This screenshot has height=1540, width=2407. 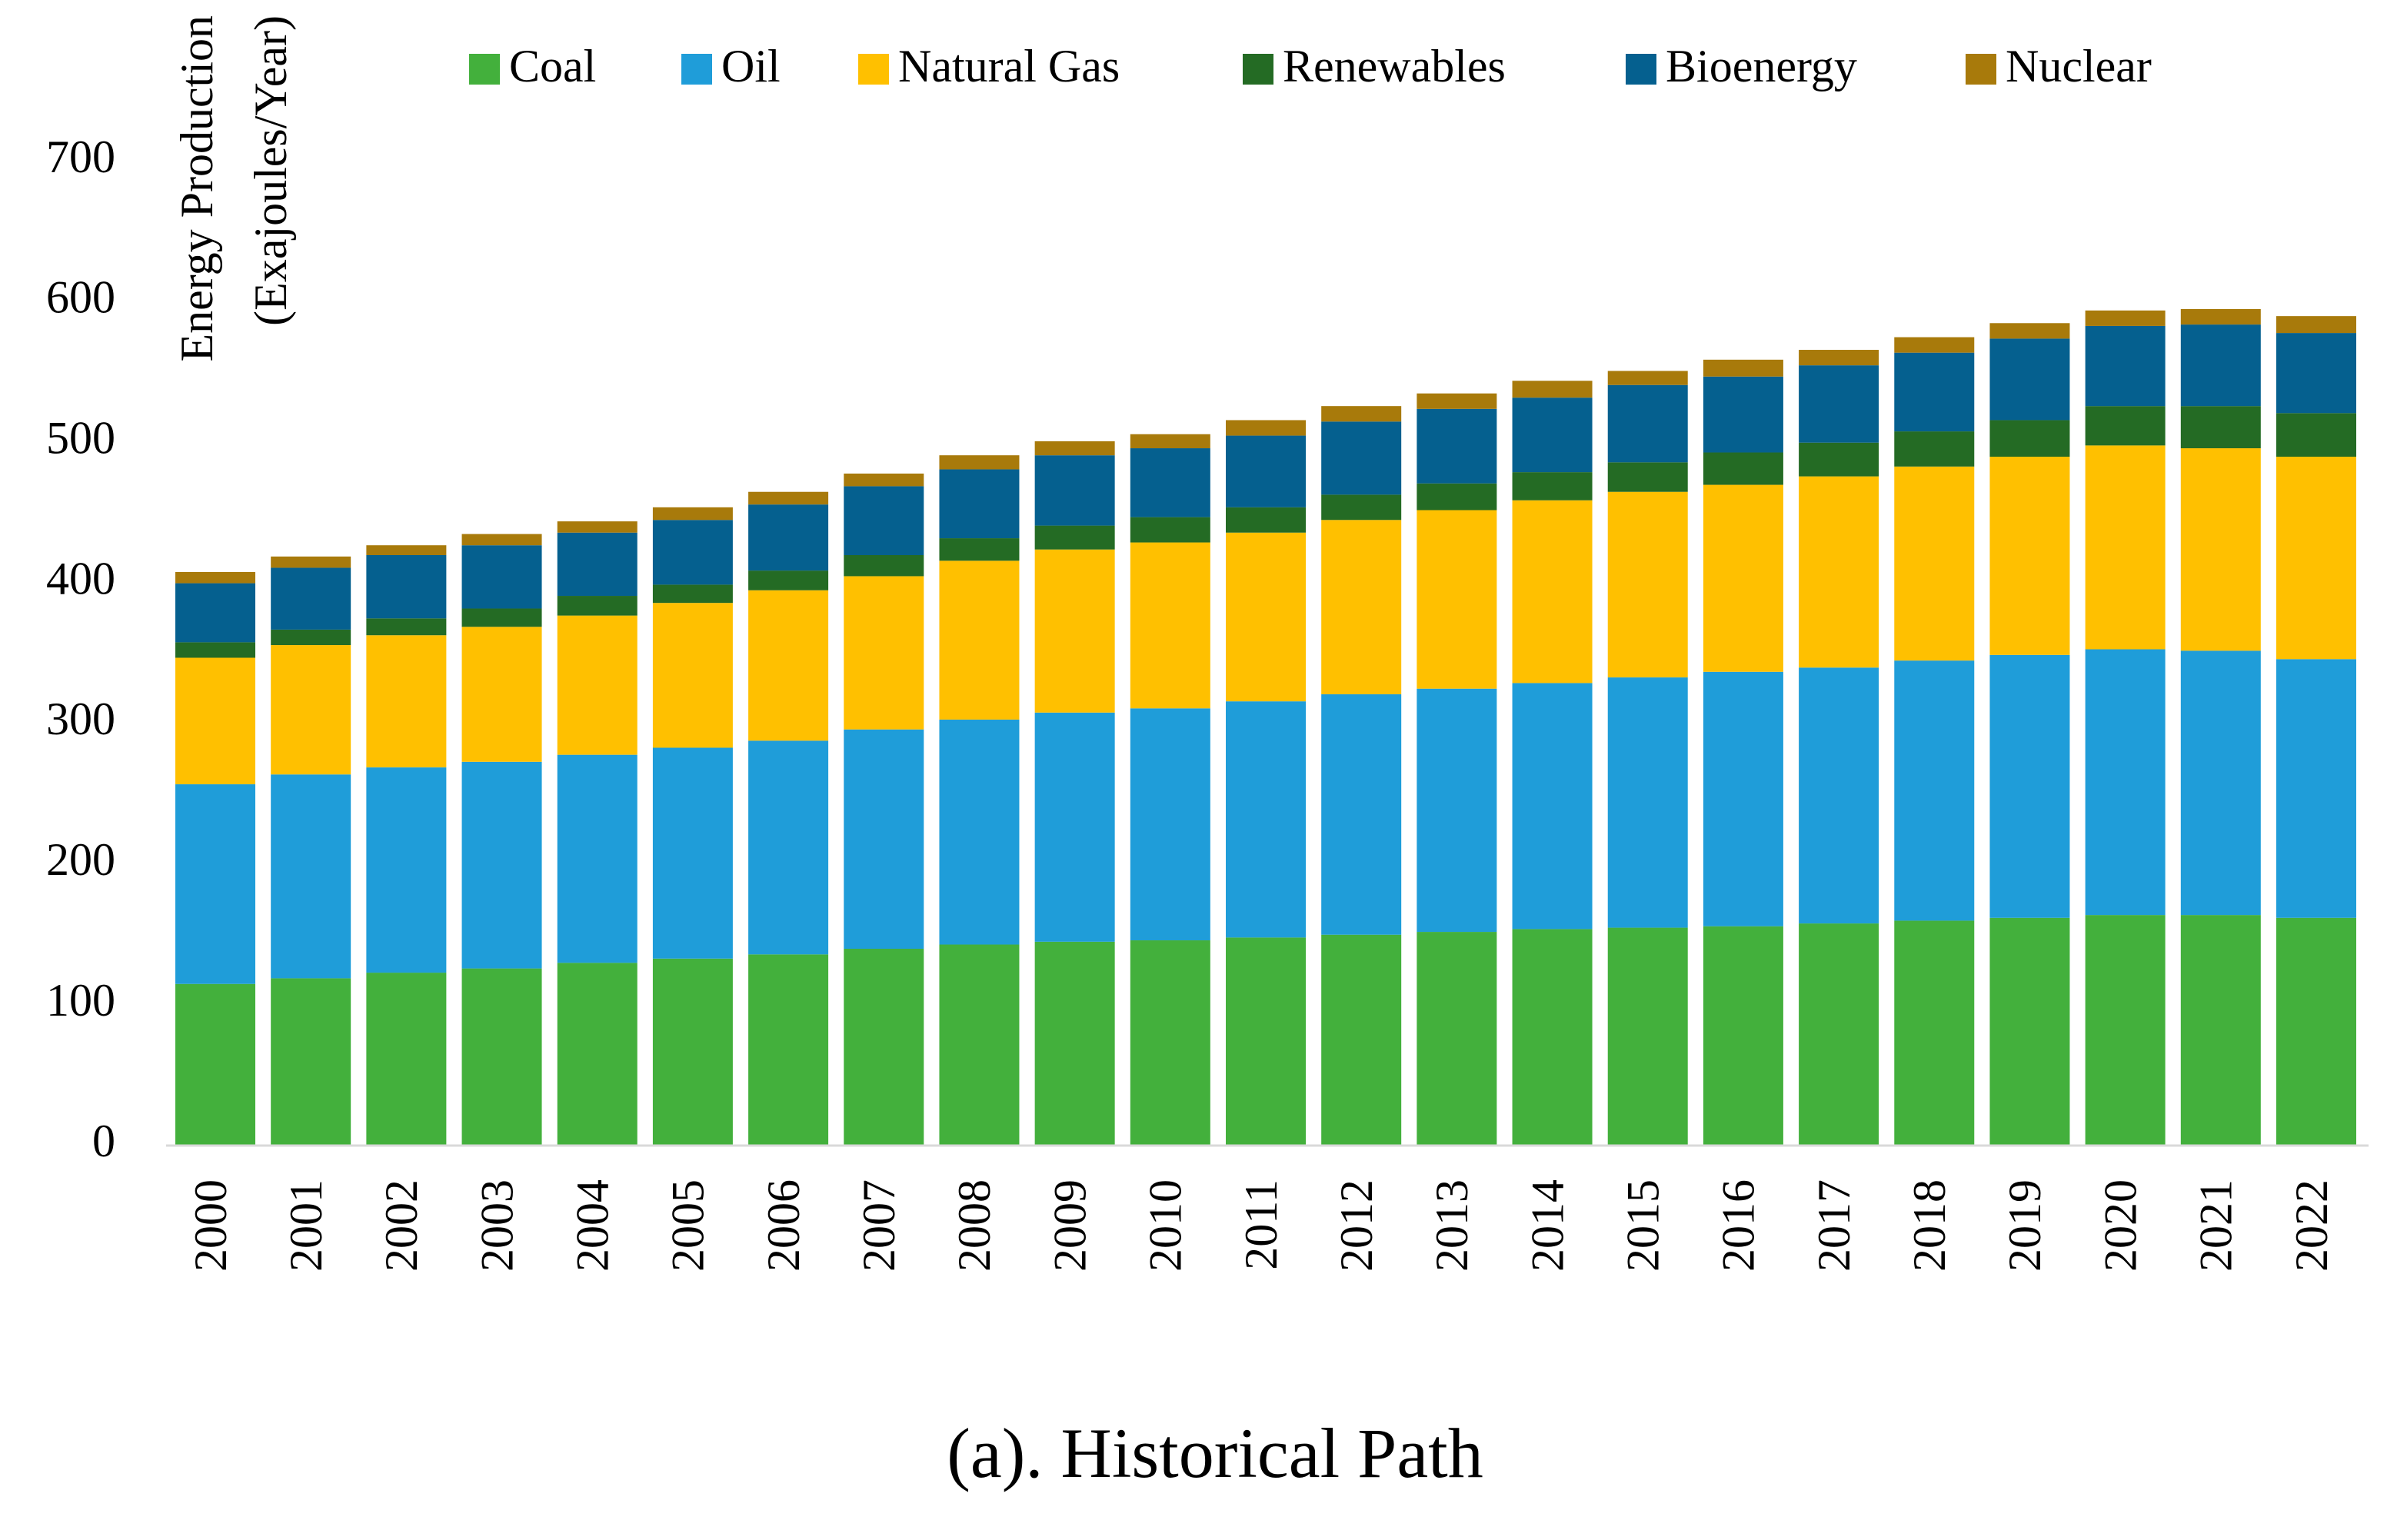 I want to click on y-tick-label: 0, so click(x=103, y=1141).